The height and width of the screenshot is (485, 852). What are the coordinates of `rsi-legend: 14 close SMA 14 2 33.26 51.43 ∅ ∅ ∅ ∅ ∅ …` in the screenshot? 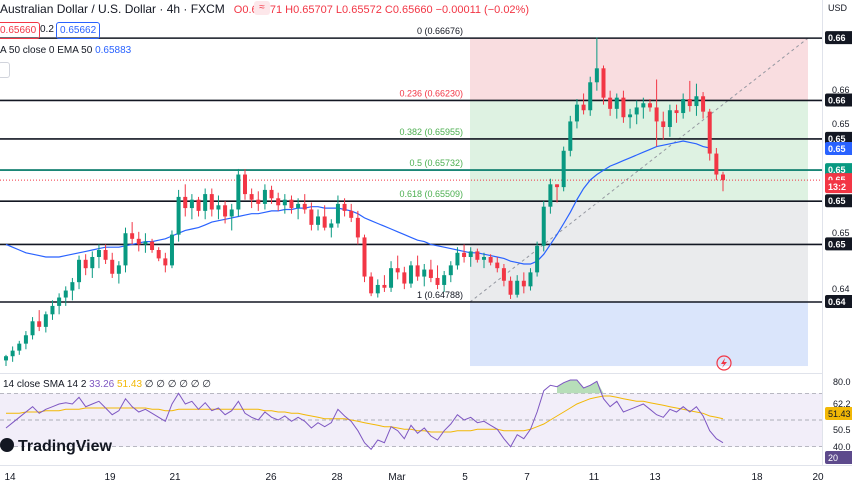 It's located at (107, 384).